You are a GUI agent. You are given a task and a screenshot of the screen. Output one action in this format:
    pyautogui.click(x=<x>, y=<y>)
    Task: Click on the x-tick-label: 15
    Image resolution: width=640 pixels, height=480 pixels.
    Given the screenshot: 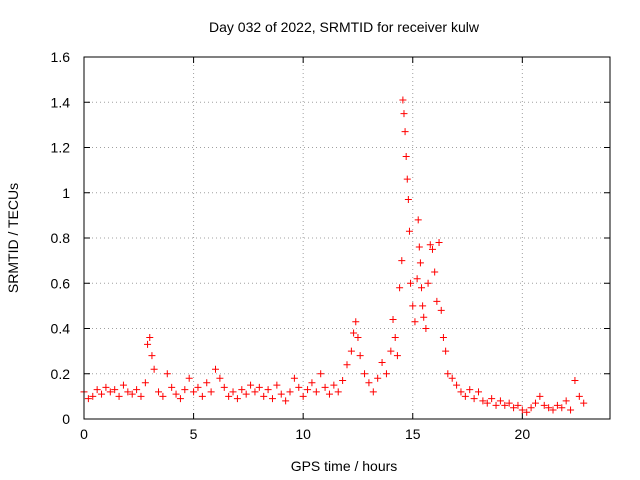 What is the action you would take?
    pyautogui.click(x=413, y=434)
    